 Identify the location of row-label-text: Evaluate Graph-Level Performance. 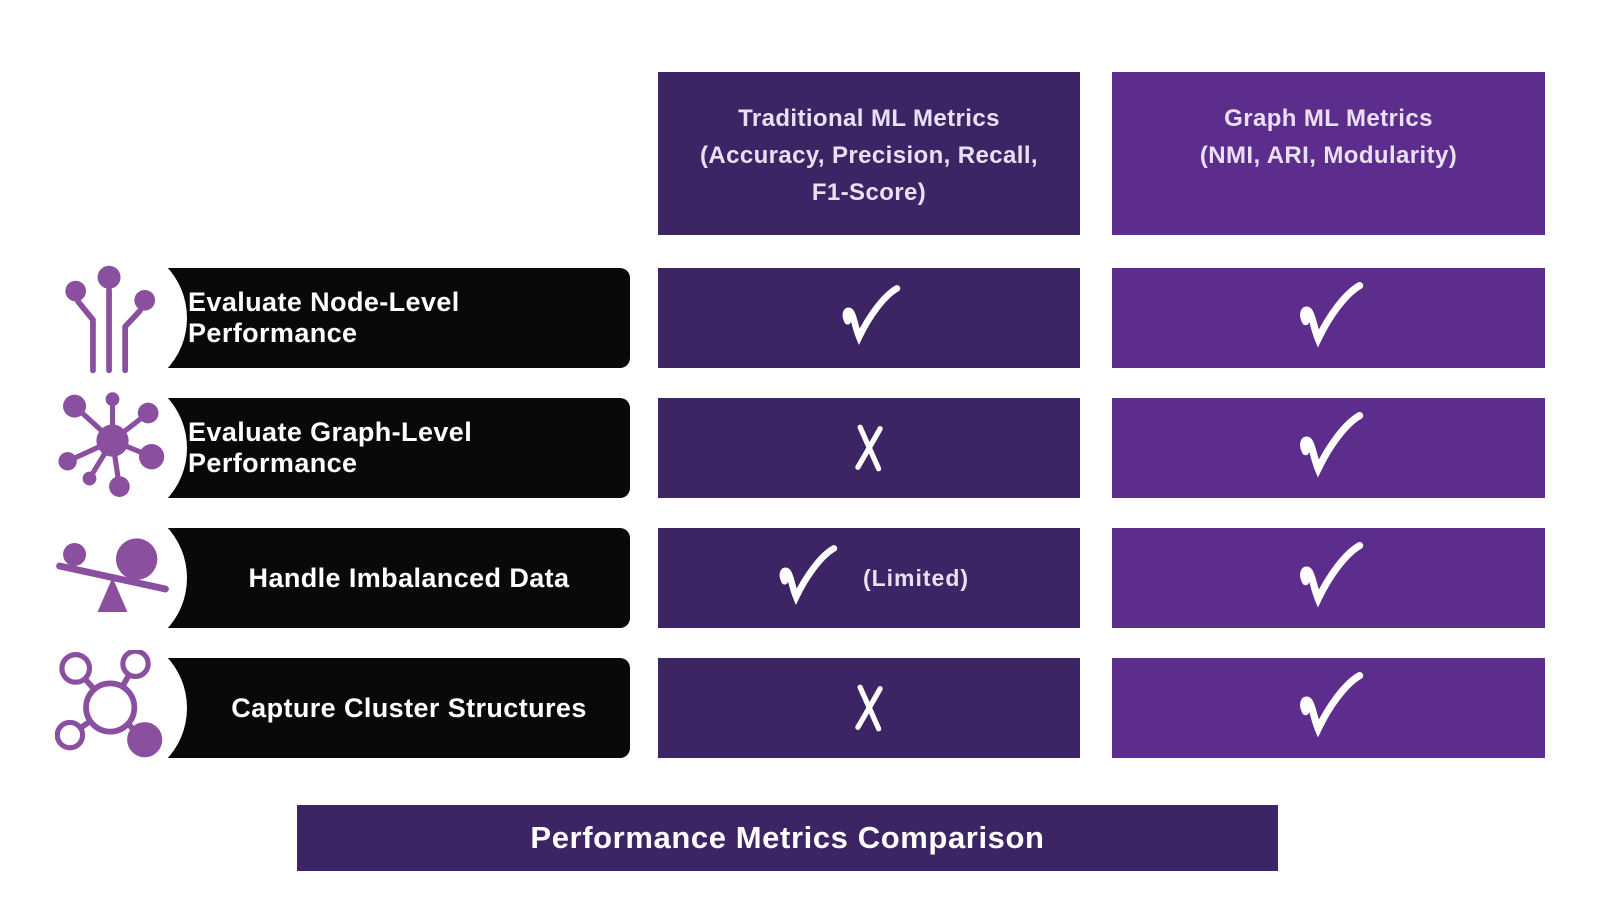
(330, 447).